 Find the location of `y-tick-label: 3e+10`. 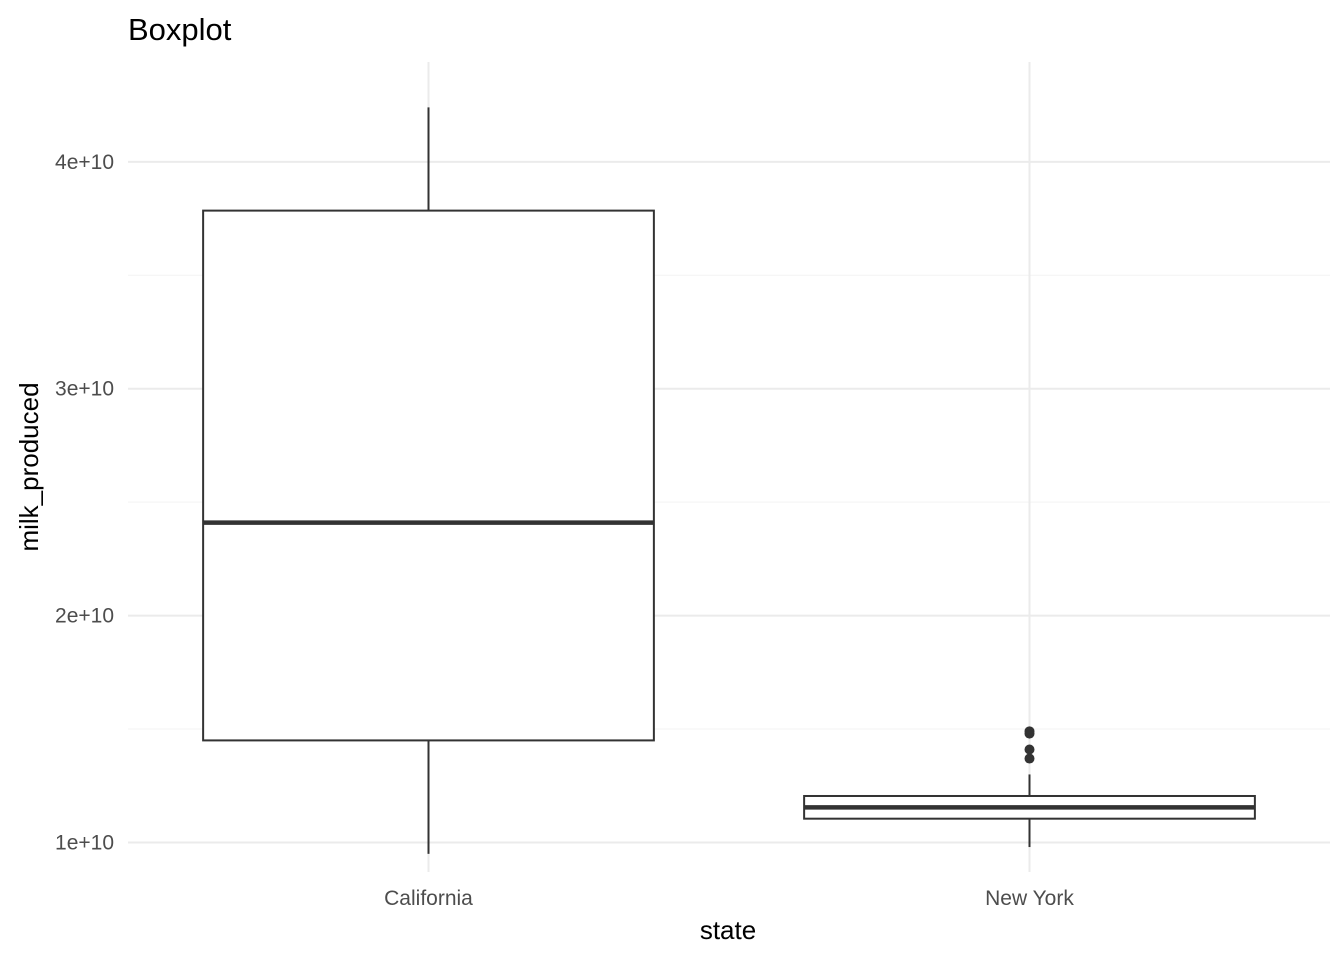

y-tick-label: 3e+10 is located at coordinates (84, 389).